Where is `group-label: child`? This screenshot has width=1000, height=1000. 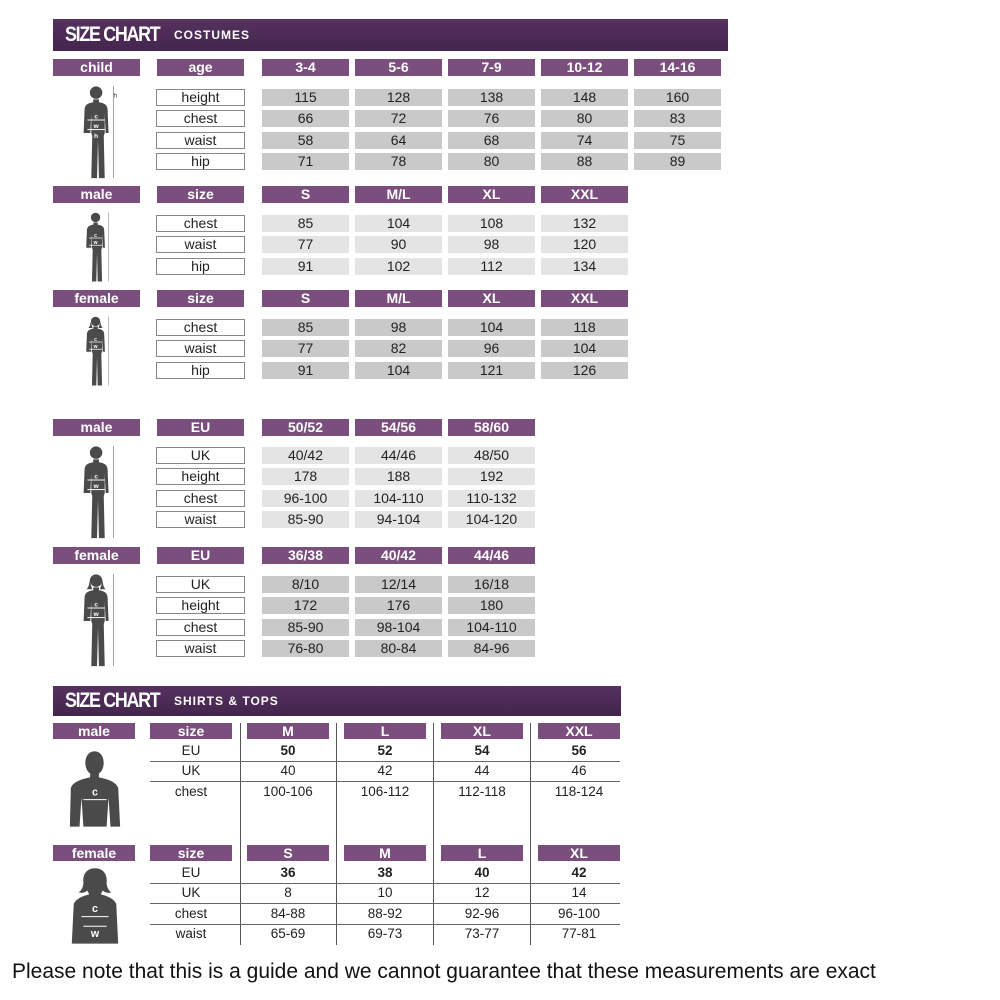 group-label: child is located at coordinates (96, 67).